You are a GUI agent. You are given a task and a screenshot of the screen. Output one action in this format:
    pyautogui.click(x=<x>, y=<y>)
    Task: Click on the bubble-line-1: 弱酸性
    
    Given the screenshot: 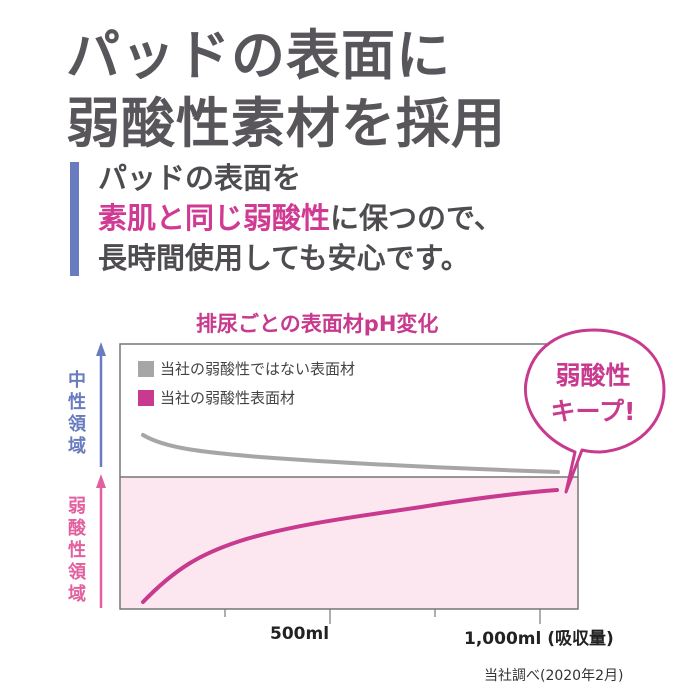 What is the action you would take?
    pyautogui.click(x=593, y=375)
    